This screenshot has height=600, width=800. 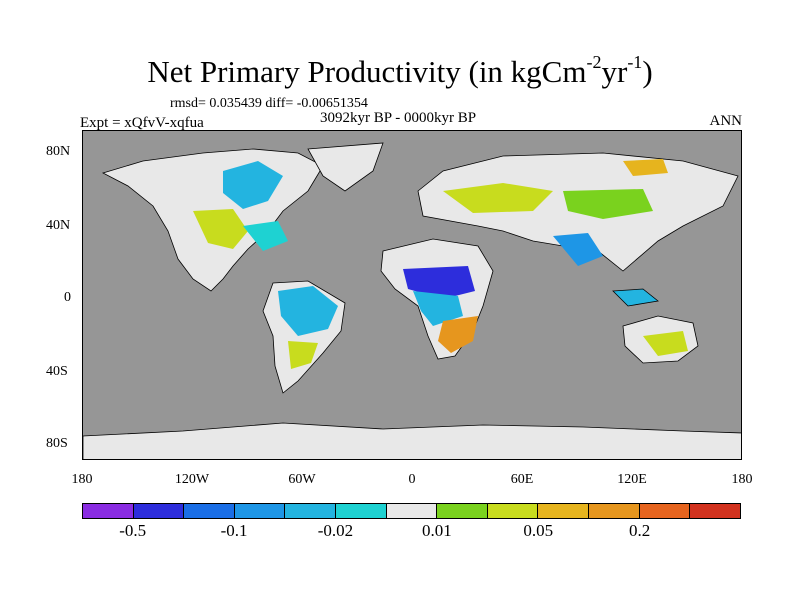 What do you see at coordinates (398, 118) in the screenshot?
I see `period-text: 3092kyr BP - 0000kyr BP` at bounding box center [398, 118].